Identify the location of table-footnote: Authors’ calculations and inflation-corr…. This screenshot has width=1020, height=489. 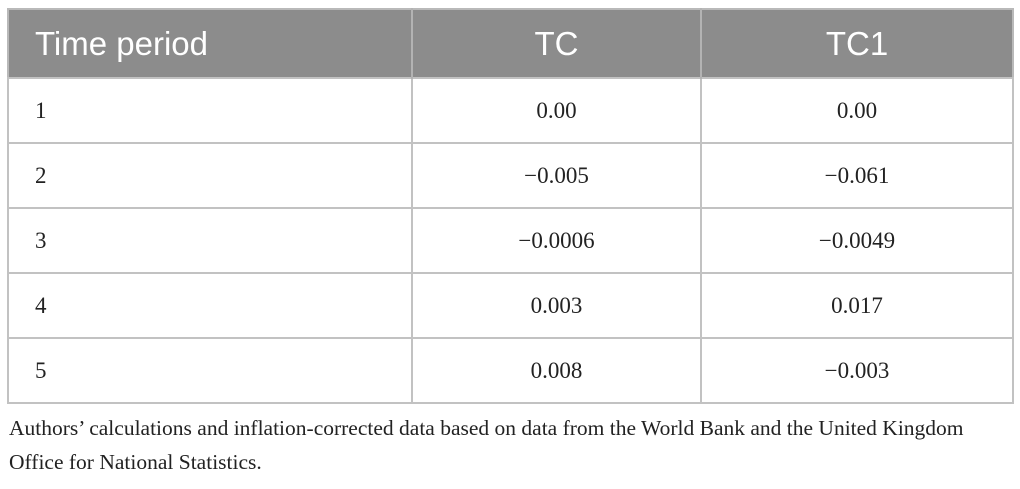
(486, 445).